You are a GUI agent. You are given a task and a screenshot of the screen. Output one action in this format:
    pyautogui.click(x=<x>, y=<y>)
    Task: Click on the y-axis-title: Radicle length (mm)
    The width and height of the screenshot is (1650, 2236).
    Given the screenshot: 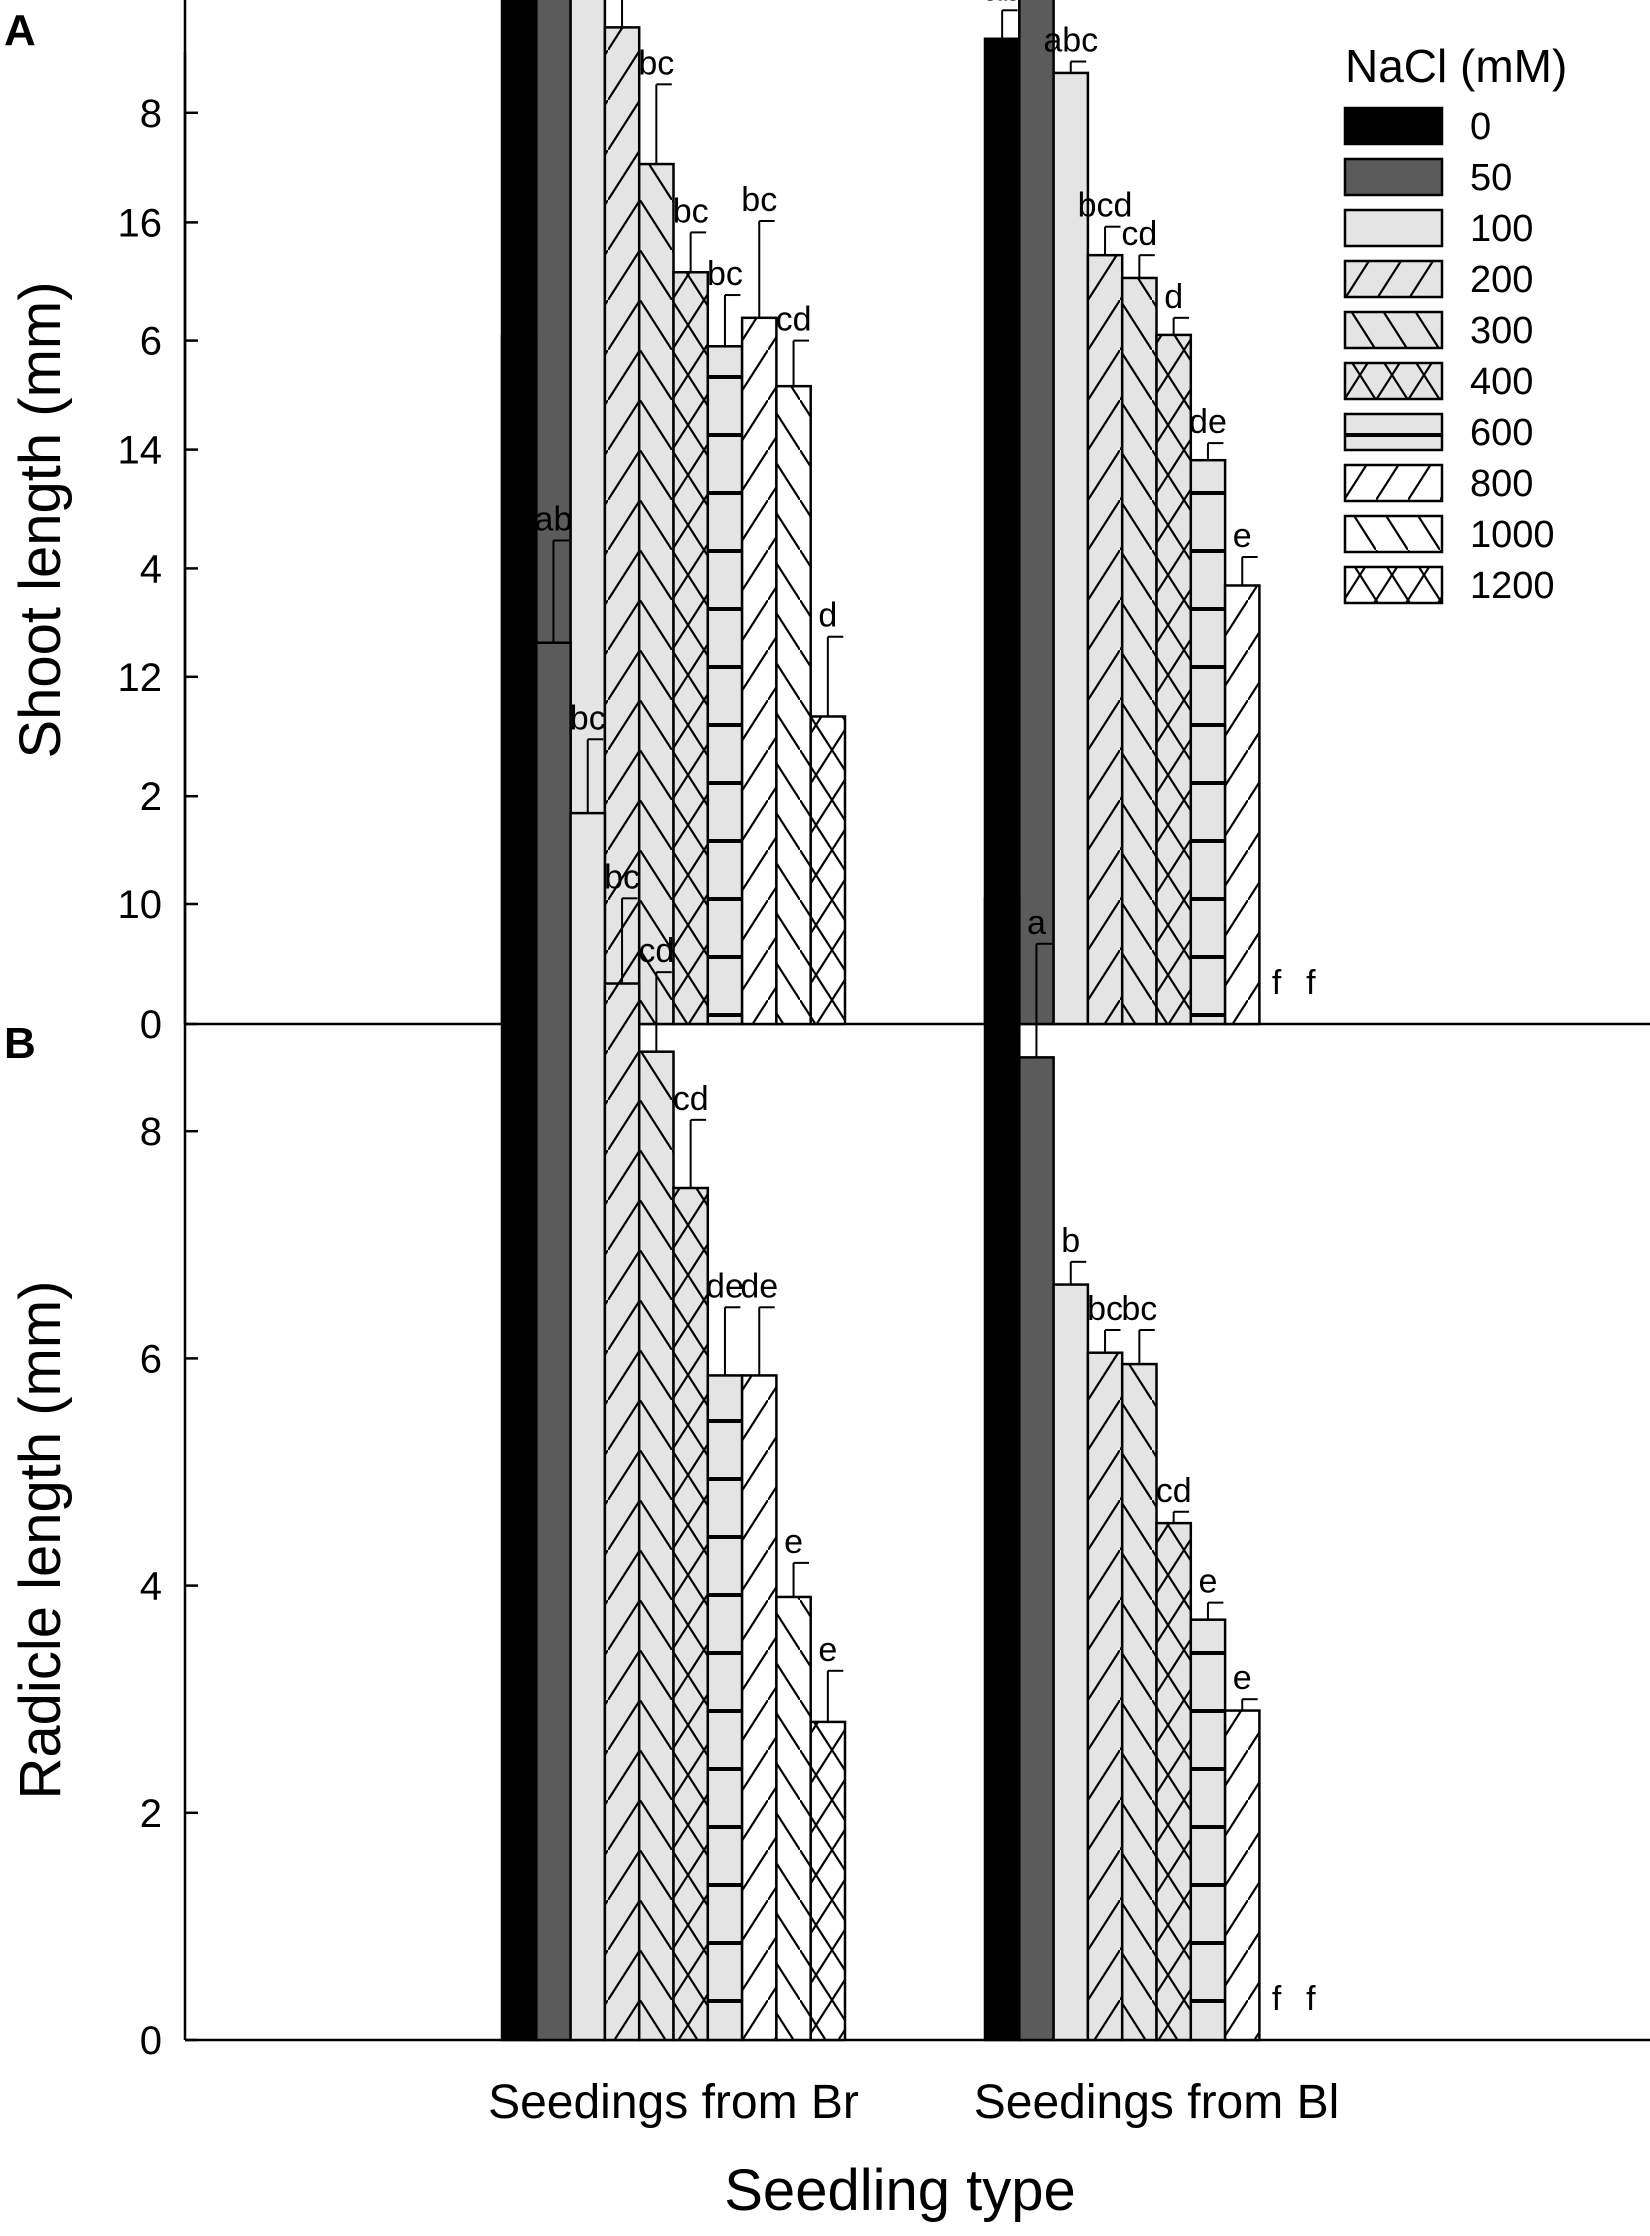 What is the action you would take?
    pyautogui.click(x=40, y=1540)
    